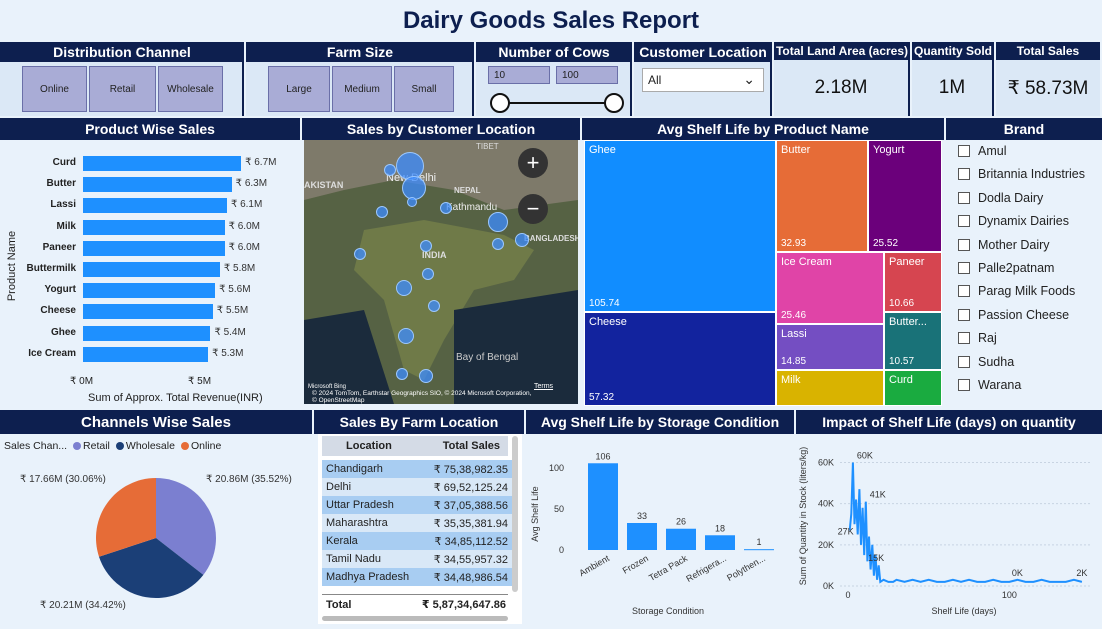 This screenshot has width=1102, height=629. What do you see at coordinates (1016, 291) in the screenshot?
I see `brand-option: Parag Milk Foods` at bounding box center [1016, 291].